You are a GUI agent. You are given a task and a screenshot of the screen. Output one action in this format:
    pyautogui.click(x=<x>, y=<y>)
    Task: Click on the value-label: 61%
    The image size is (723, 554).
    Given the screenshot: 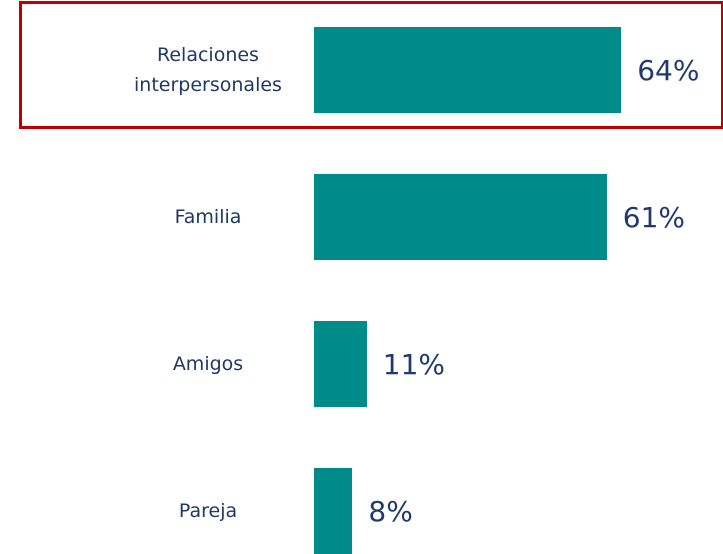 What is the action you would take?
    pyautogui.click(x=654, y=217)
    